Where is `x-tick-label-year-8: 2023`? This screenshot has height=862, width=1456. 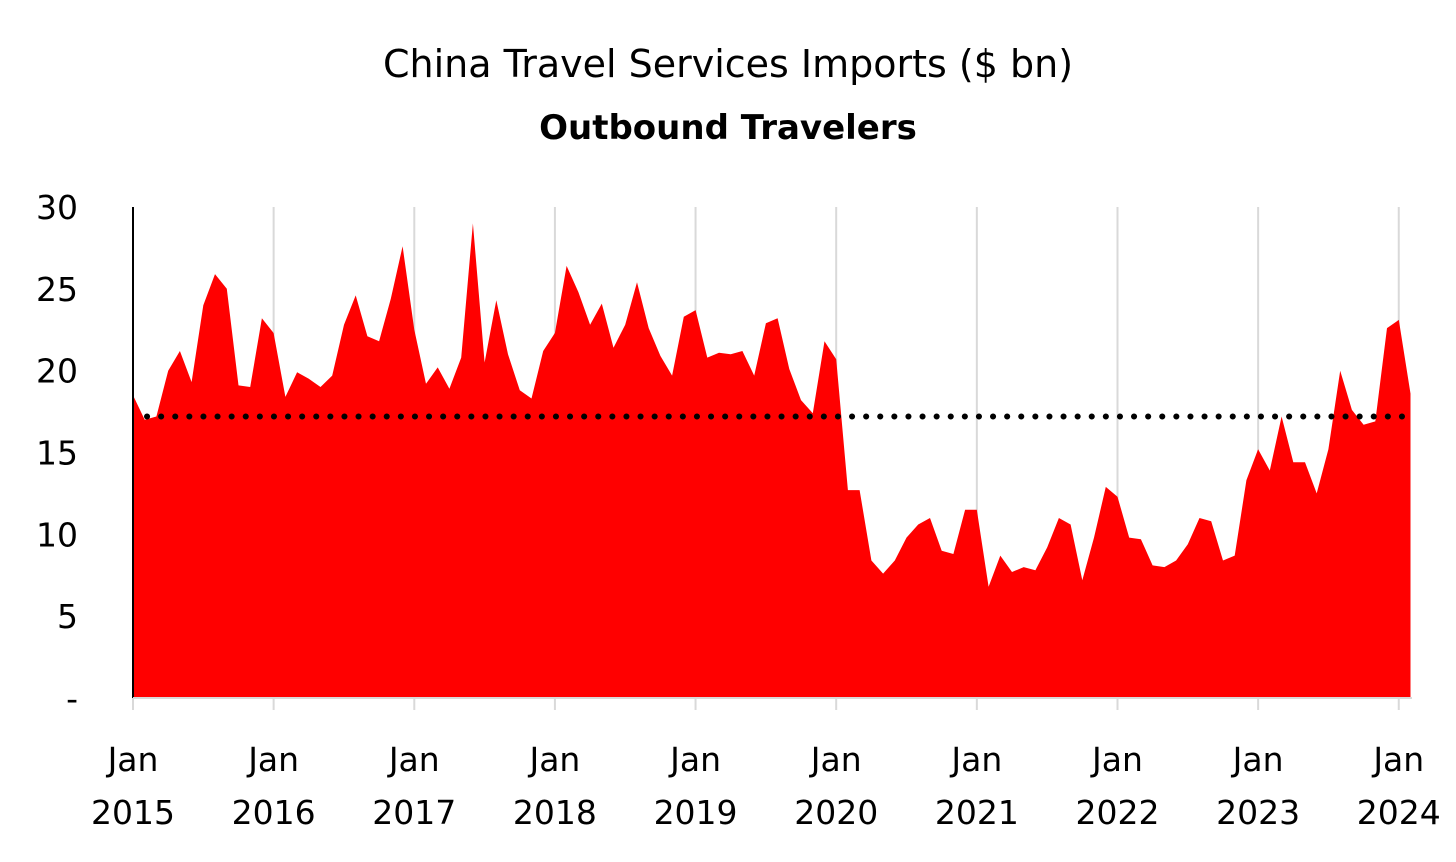 x-tick-label-year-8: 2023 is located at coordinates (1258, 812).